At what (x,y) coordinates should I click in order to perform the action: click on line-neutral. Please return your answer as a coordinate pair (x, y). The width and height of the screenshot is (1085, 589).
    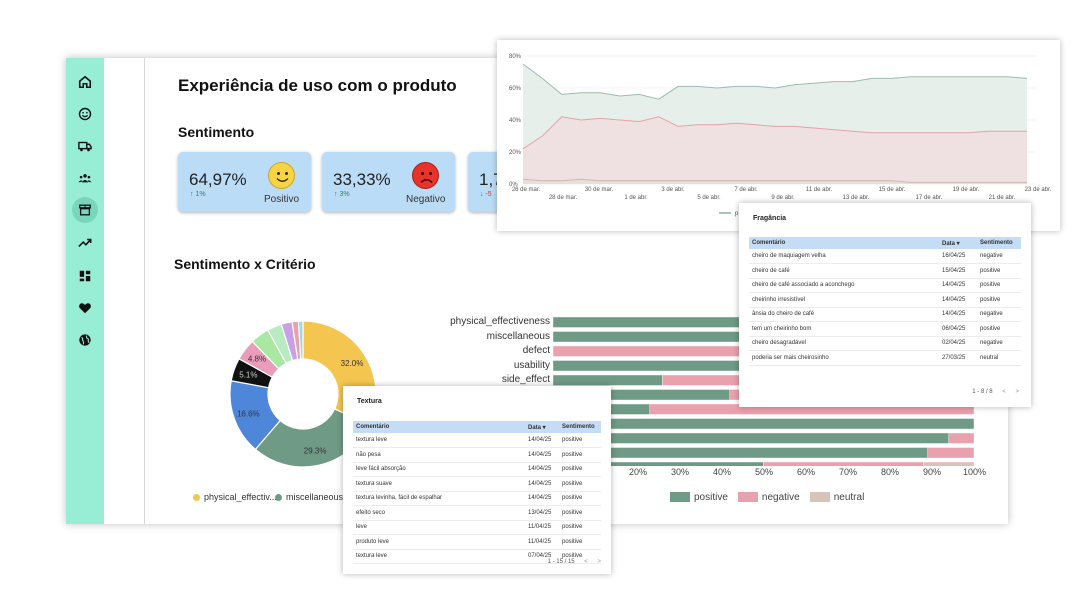
    Looking at the image, I should click on (774, 180).